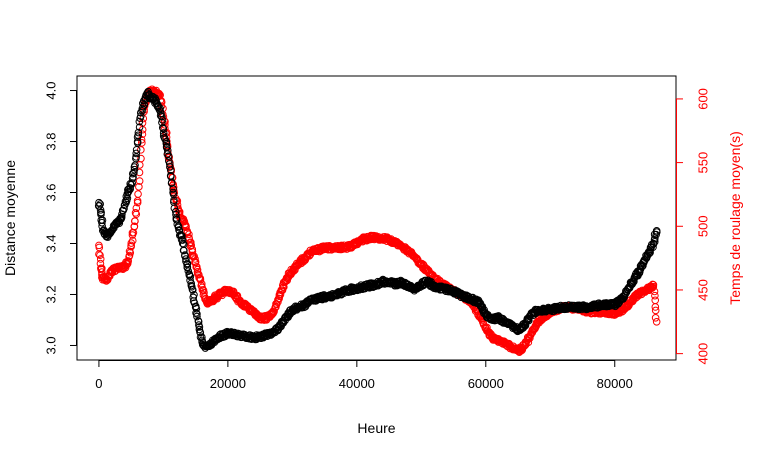 The image size is (772, 457). Describe the element at coordinates (486, 383) in the screenshot. I see `x-tick-label: 60000` at that location.